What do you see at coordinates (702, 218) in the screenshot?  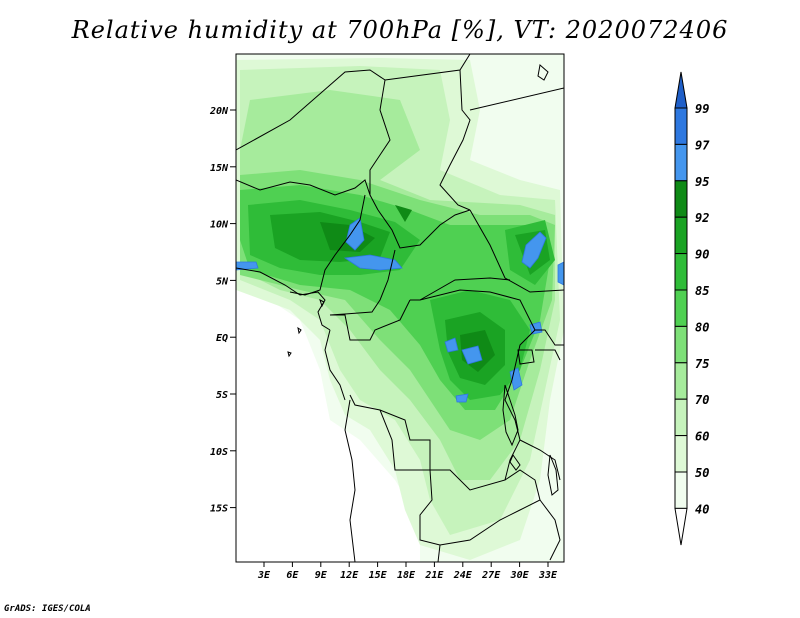 I see `colorbar-label: 92` at bounding box center [702, 218].